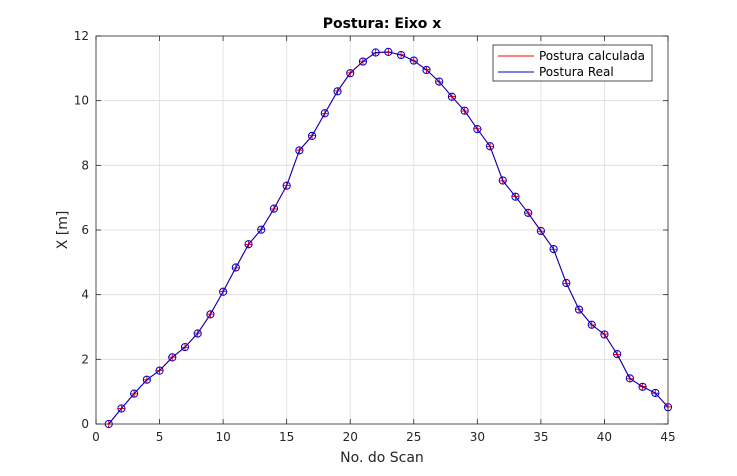  What do you see at coordinates (85, 230) in the screenshot?
I see `y-tick-label: 6` at bounding box center [85, 230].